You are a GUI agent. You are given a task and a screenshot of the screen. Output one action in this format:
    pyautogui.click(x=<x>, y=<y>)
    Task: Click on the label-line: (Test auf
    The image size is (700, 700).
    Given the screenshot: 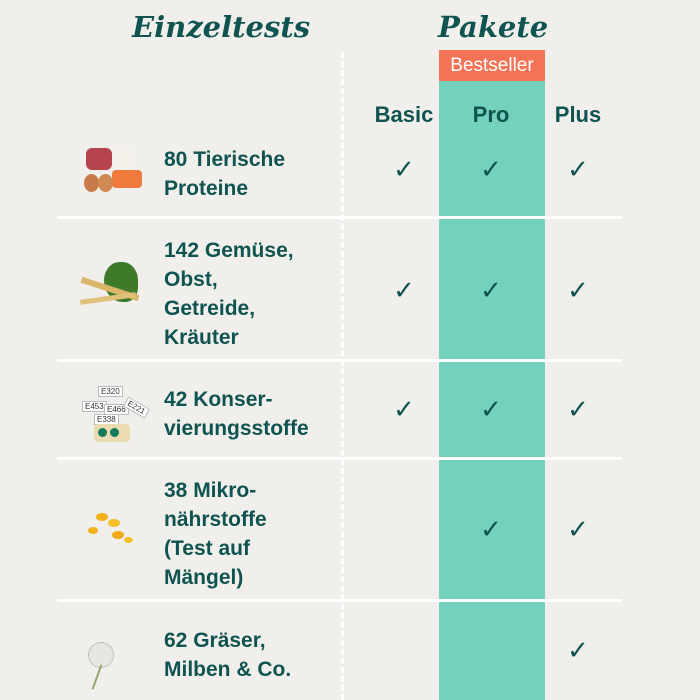 What is the action you would take?
    pyautogui.click(x=207, y=548)
    